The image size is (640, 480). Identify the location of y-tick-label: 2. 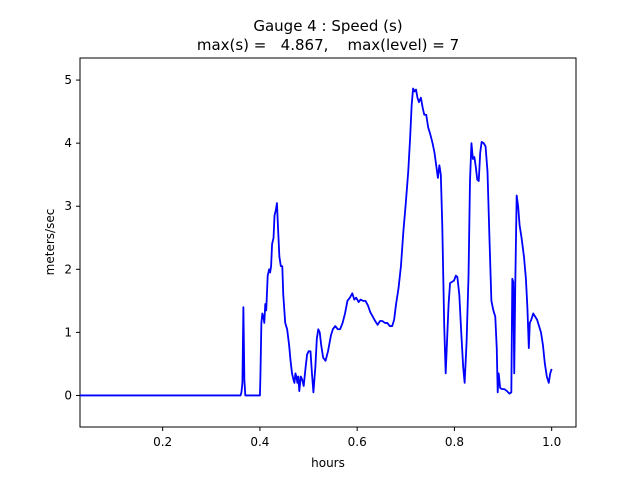
(68, 269).